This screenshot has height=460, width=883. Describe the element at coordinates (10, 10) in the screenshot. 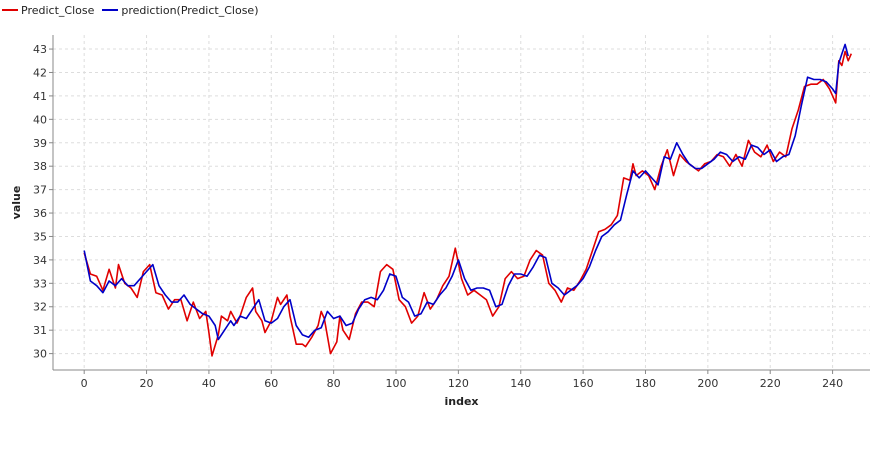

I see `legend-swatch-predict-close` at that location.